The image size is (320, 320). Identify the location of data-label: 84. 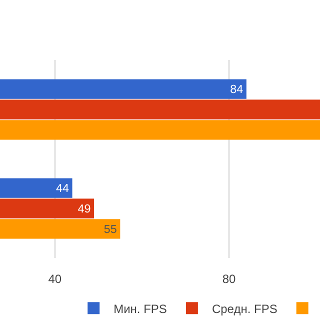
(237, 89).